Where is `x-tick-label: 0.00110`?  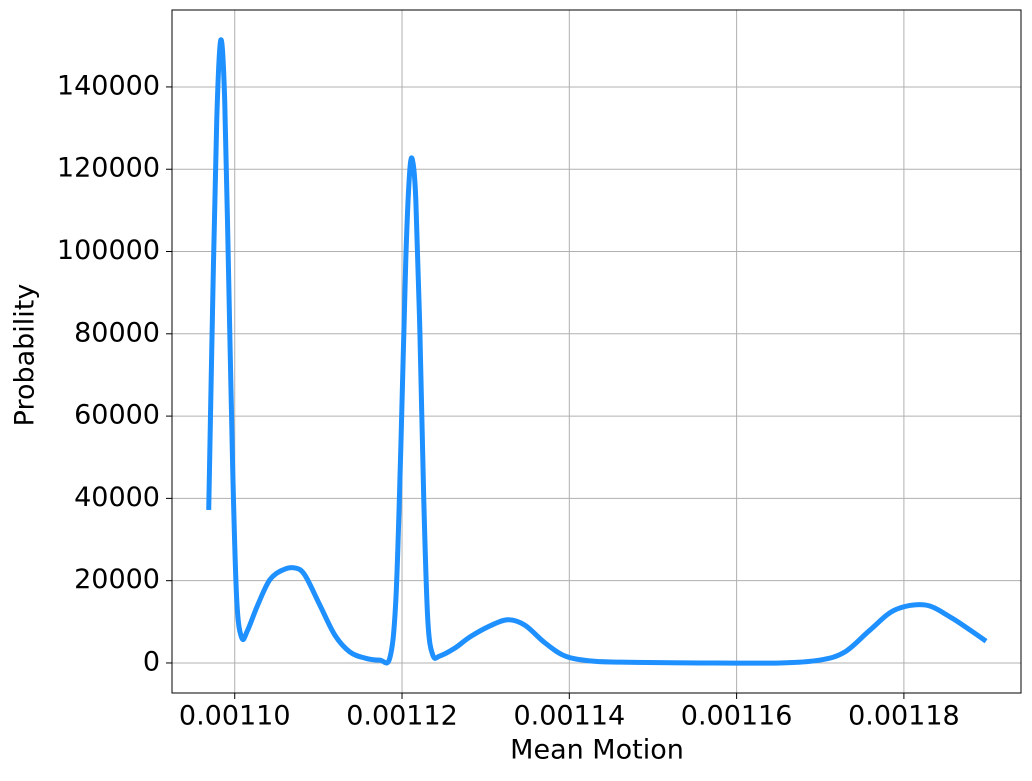
x-tick-label: 0.00110 is located at coordinates (235, 716).